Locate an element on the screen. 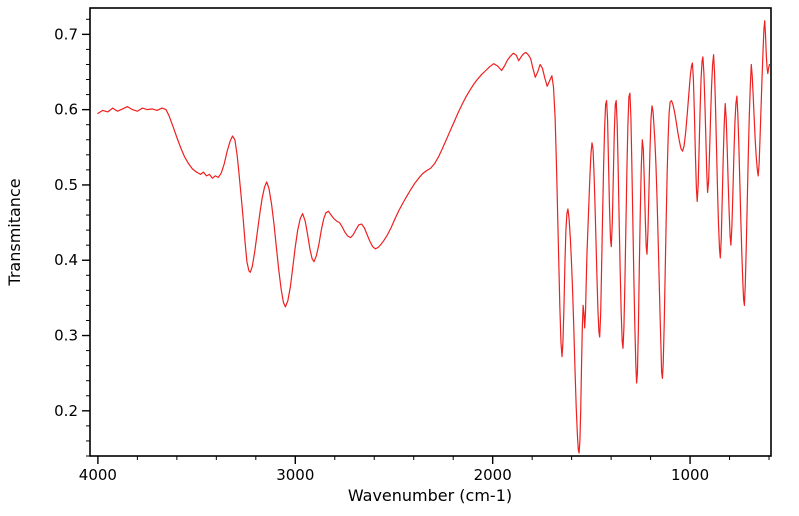 This screenshot has height=516, width=799. y-tick-label: 0.4 is located at coordinates (66, 260).